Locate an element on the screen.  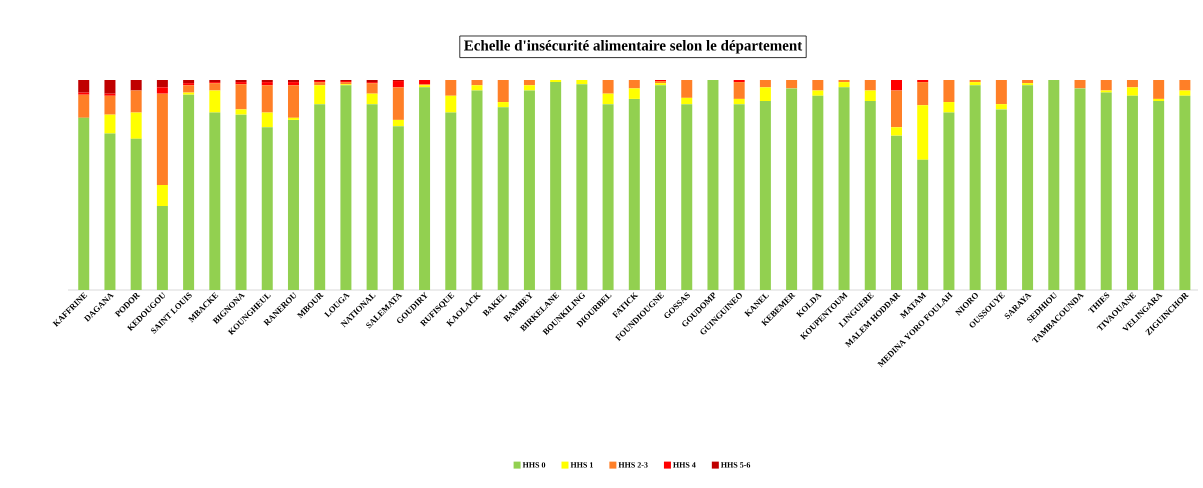
legend-label: HHS 4 is located at coordinates (684, 465).